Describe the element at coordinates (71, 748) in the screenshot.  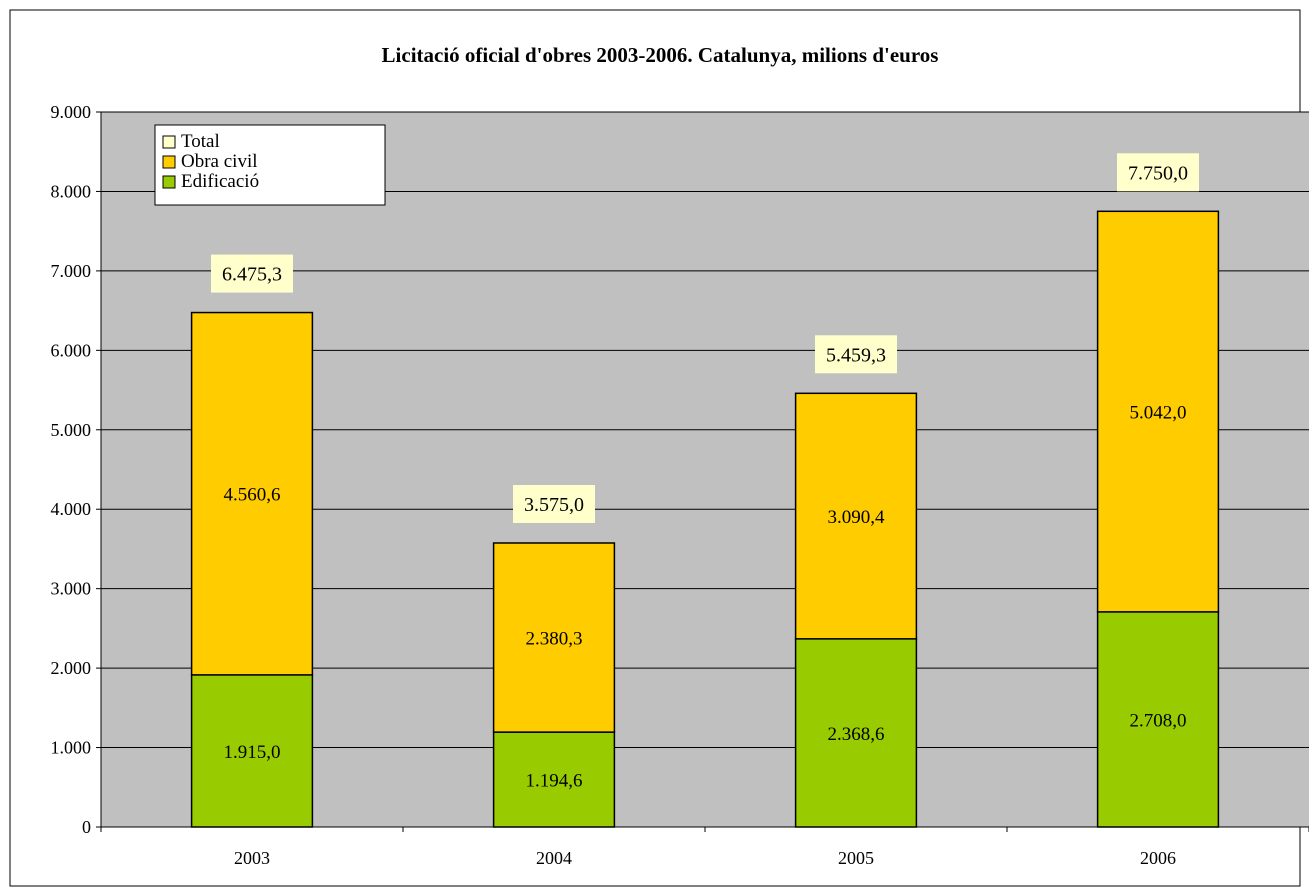
I see `y-tick-label: 1.000` at that location.